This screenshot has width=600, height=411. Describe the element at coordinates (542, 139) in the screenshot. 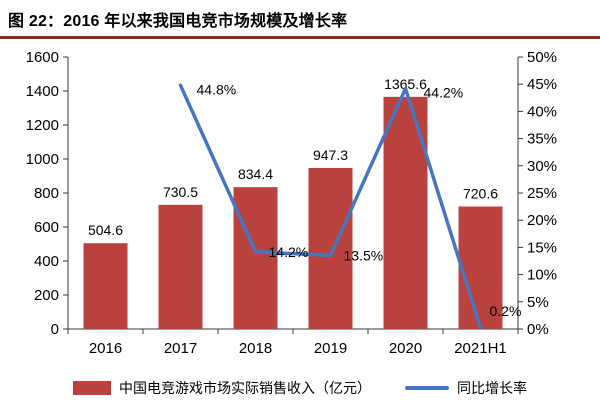

I see `right-axis-label: 35%` at that location.